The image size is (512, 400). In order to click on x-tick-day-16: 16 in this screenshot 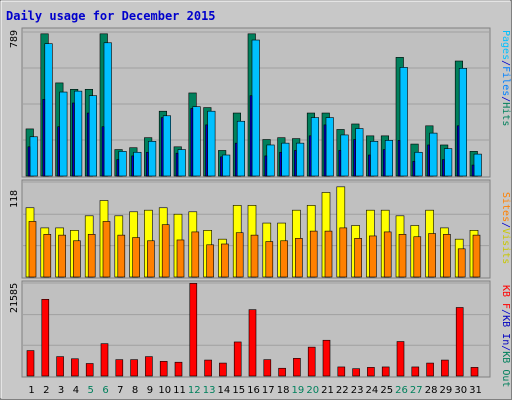, I will do `click(253, 390)`.